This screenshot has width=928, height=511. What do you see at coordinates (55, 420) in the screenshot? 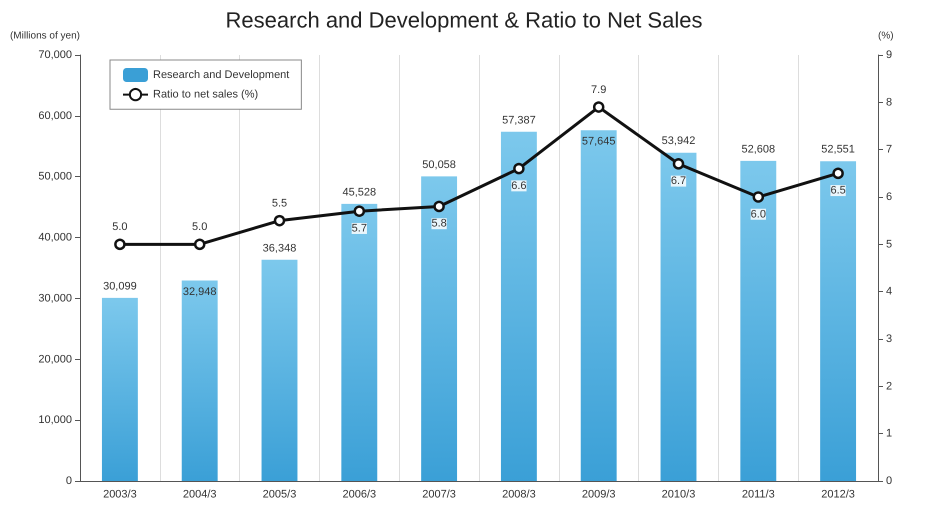
I see `y-tick-label: 10,000` at bounding box center [55, 420].